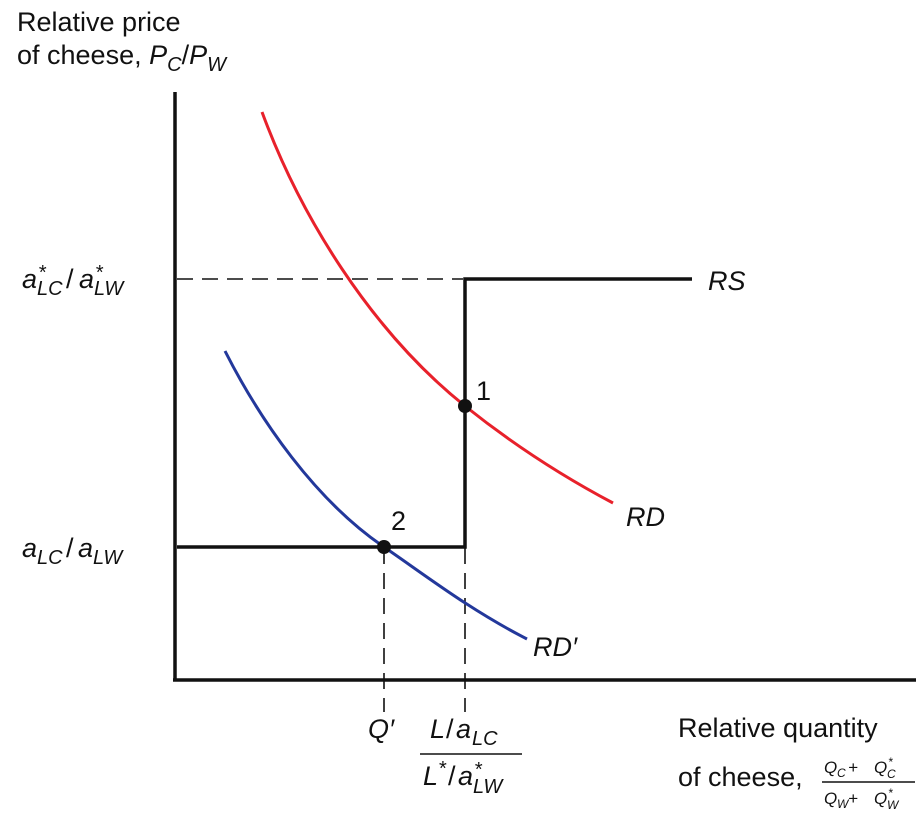 Image resolution: width=920 pixels, height=817 pixels. I want to click on y-axis-title-line2: of cheese, PC/PW, so click(122, 58).